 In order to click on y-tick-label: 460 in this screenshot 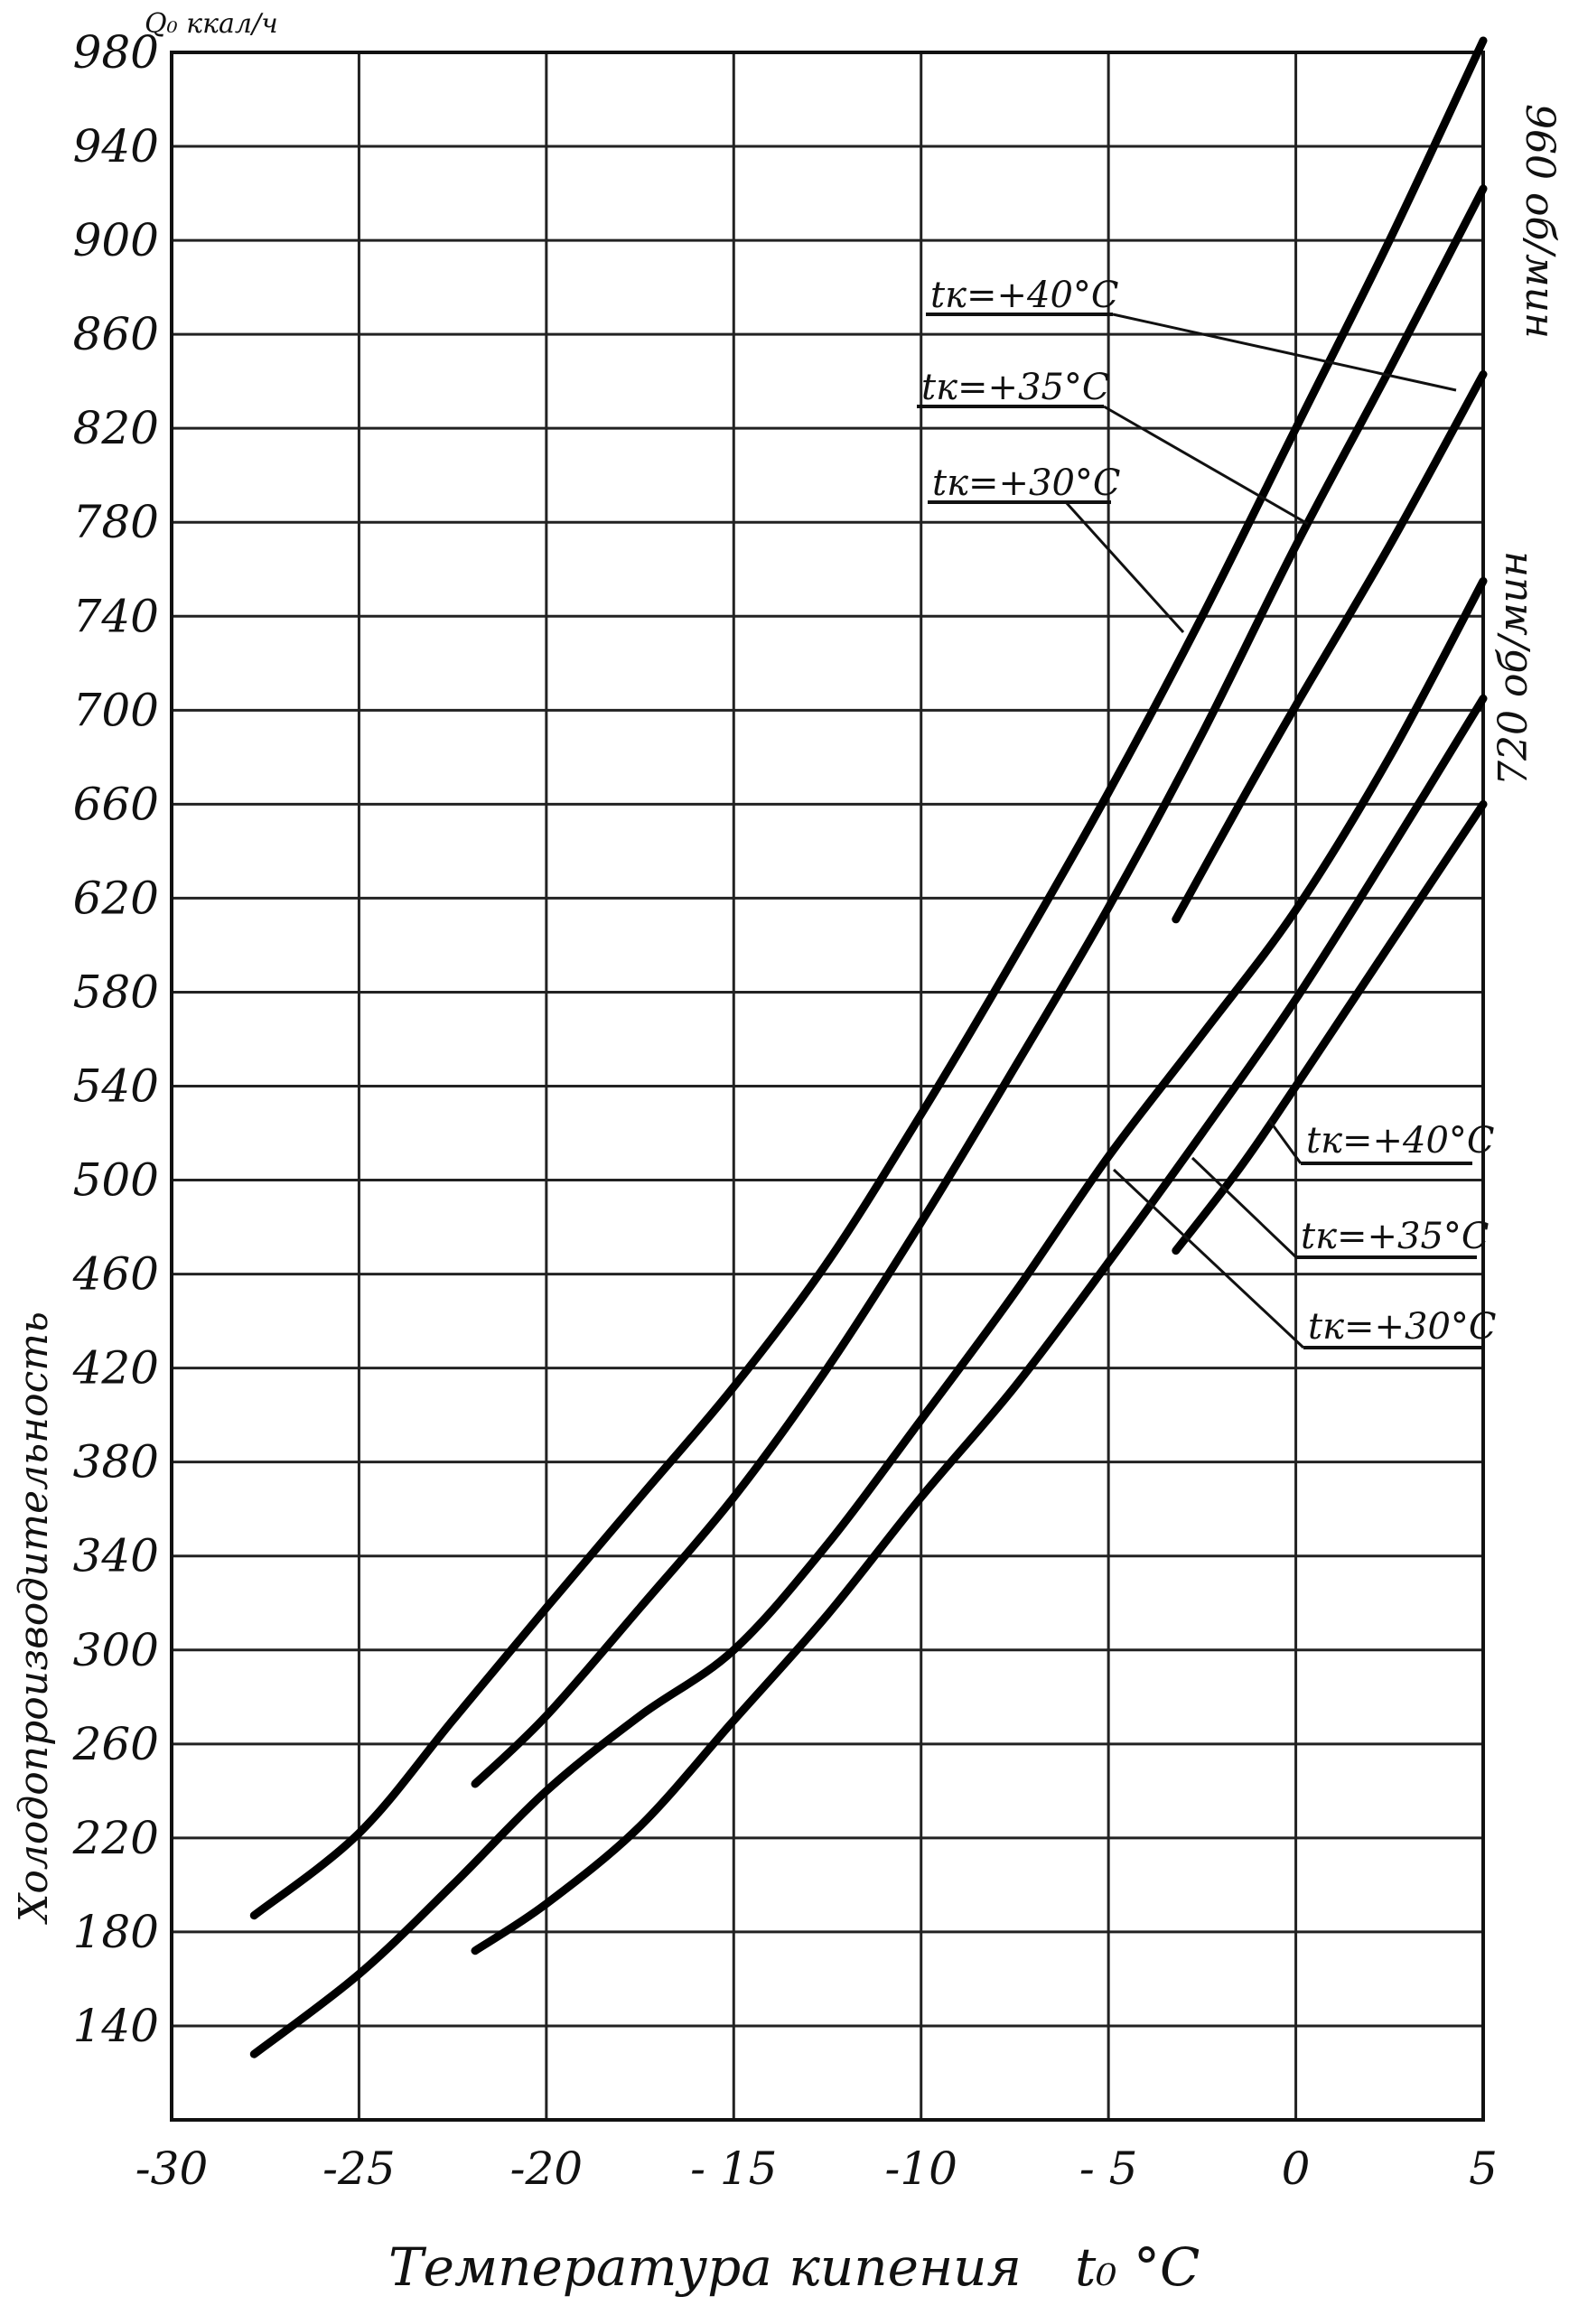, I will do `click(115, 1274)`.